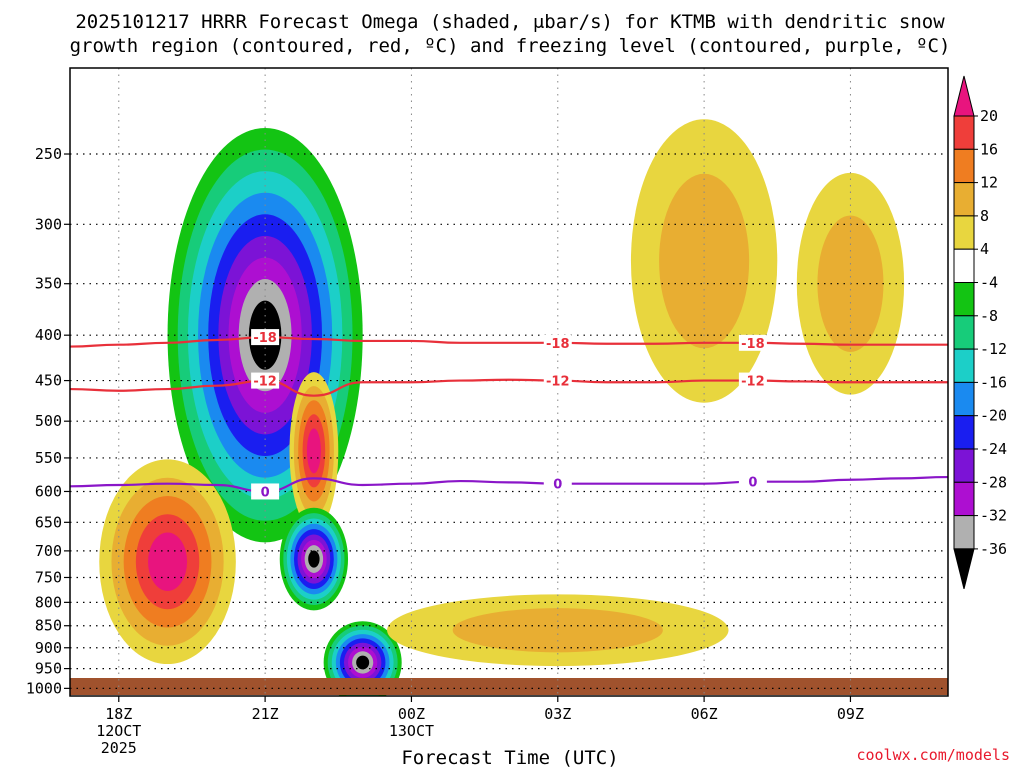 Image resolution: width=1024 pixels, height=768 pixels. I want to click on colorbar-arrow-bottom, so click(964, 569).